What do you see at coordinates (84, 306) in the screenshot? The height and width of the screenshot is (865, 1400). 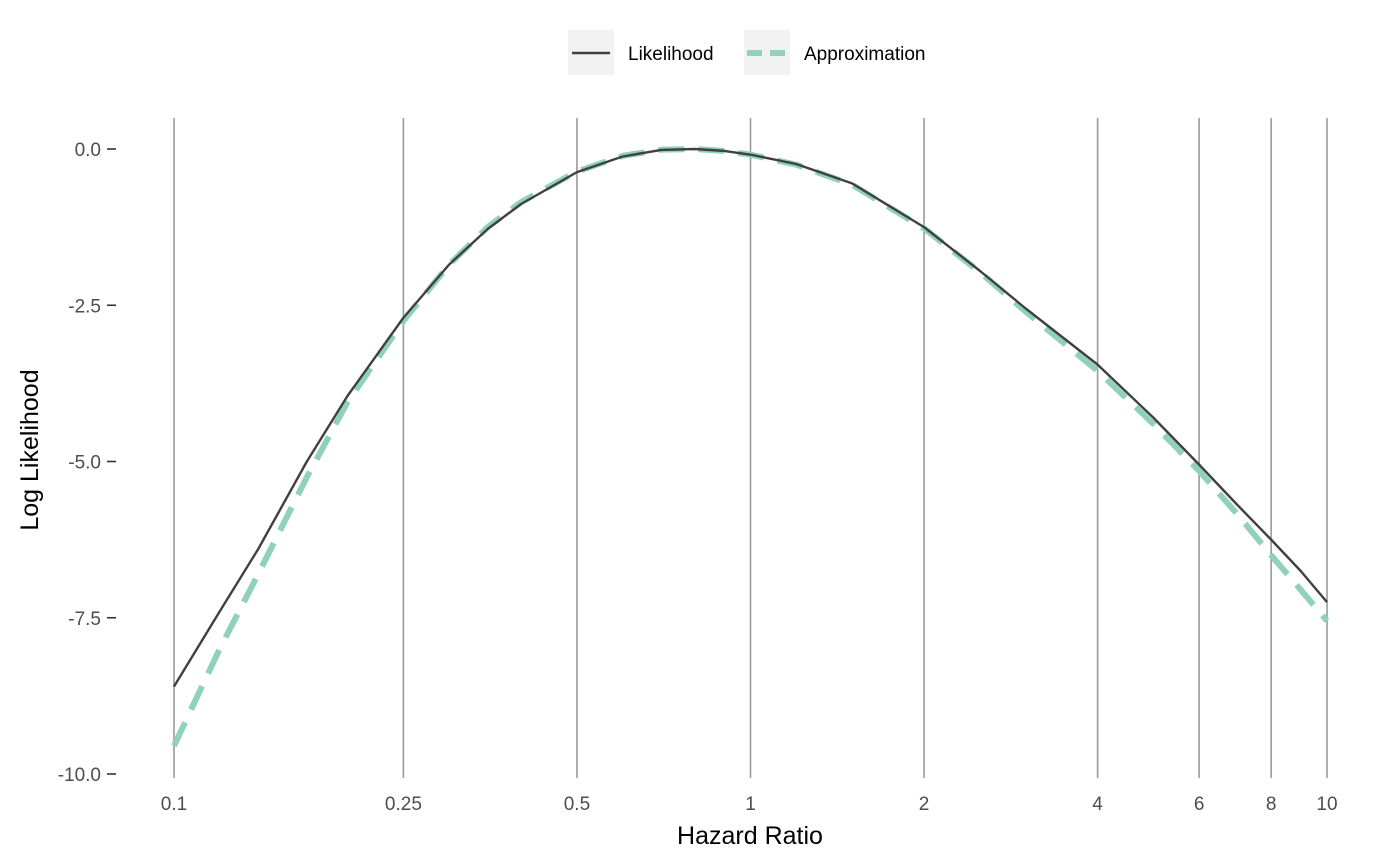 I see `y-tick-label: -2.5` at bounding box center [84, 306].